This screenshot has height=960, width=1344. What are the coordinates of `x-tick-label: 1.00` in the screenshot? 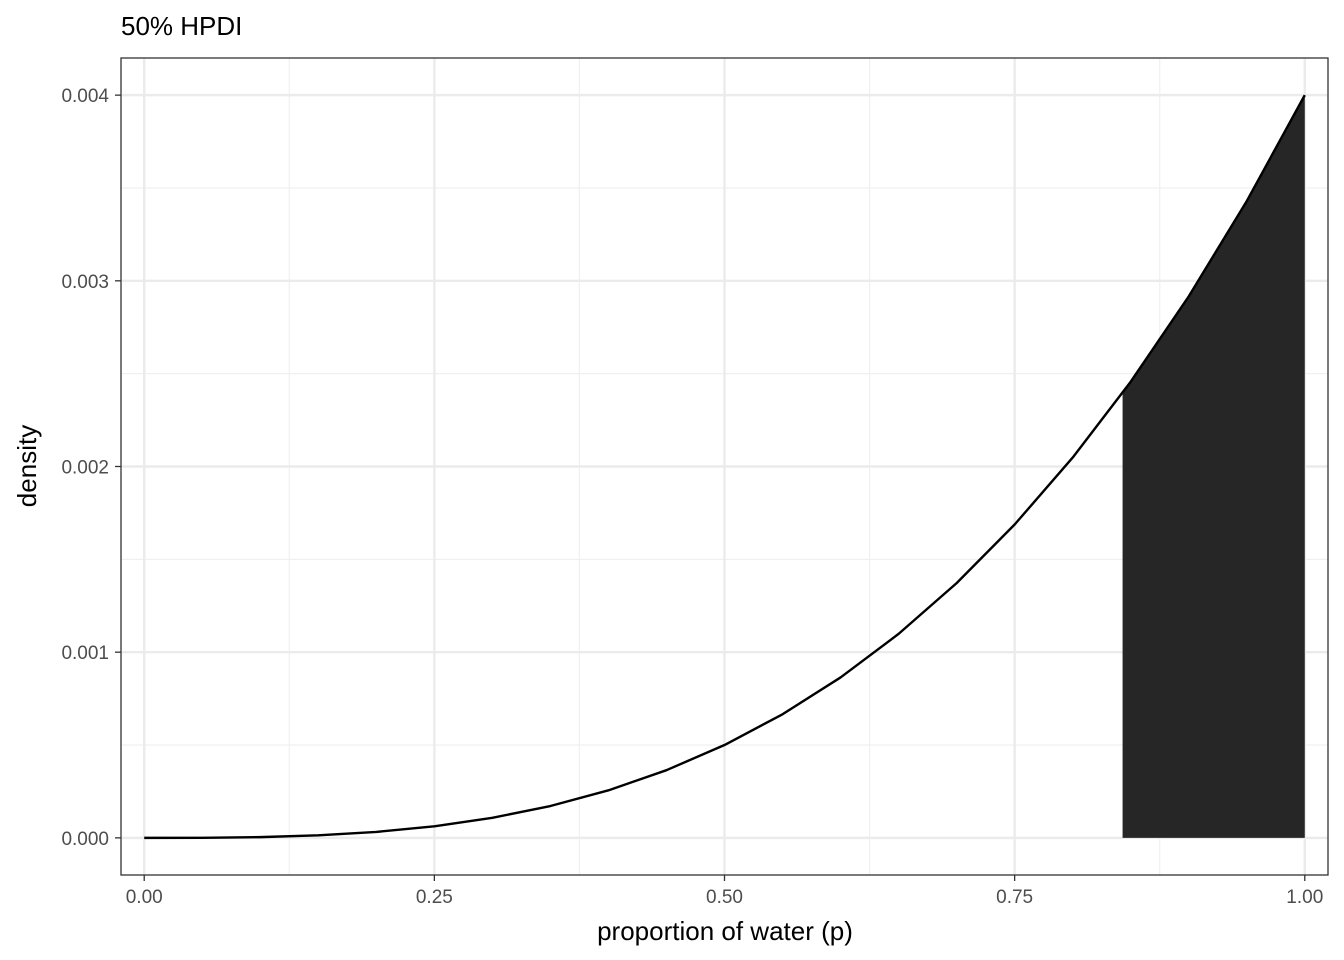 It's located at (1304, 897).